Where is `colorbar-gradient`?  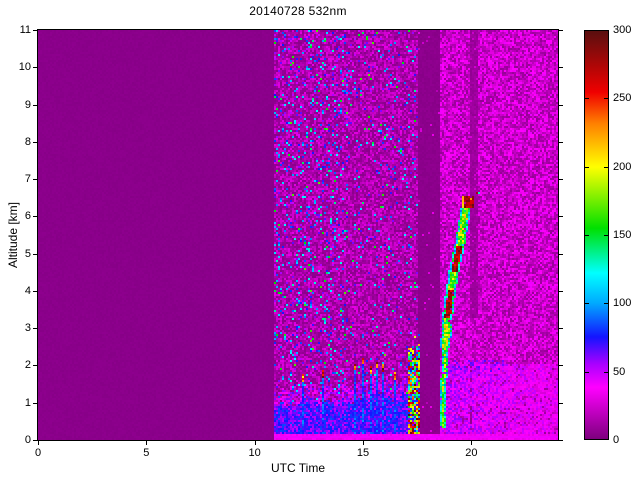 colorbar-gradient is located at coordinates (596, 235).